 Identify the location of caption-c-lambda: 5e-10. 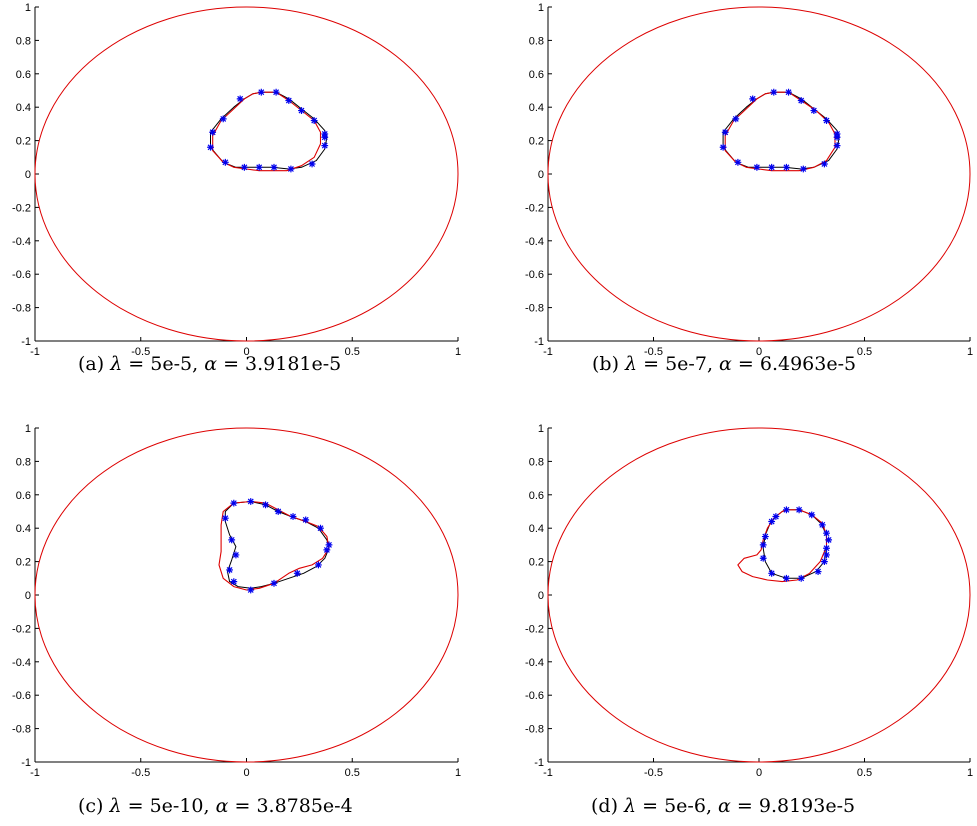
(176, 806).